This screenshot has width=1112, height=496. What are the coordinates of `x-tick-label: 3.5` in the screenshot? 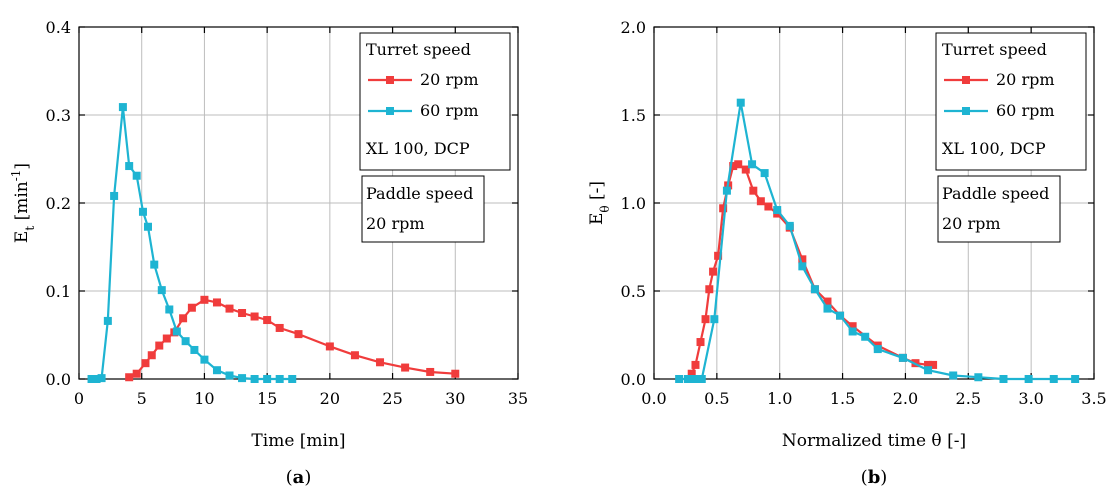 It's located at (1093, 398).